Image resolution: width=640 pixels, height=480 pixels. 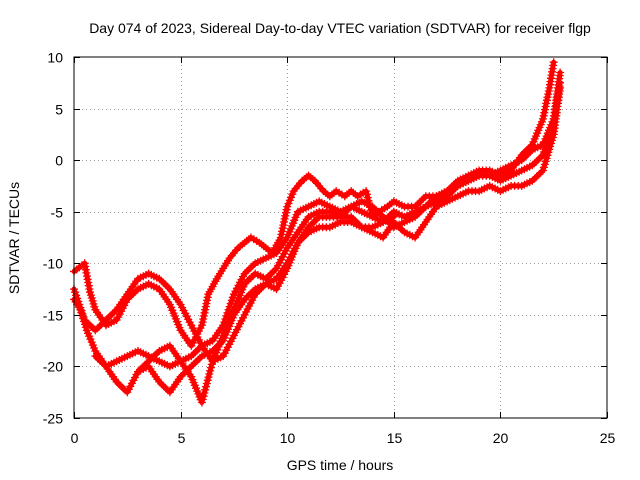 I want to click on x-tick-label: 10, so click(x=288, y=438).